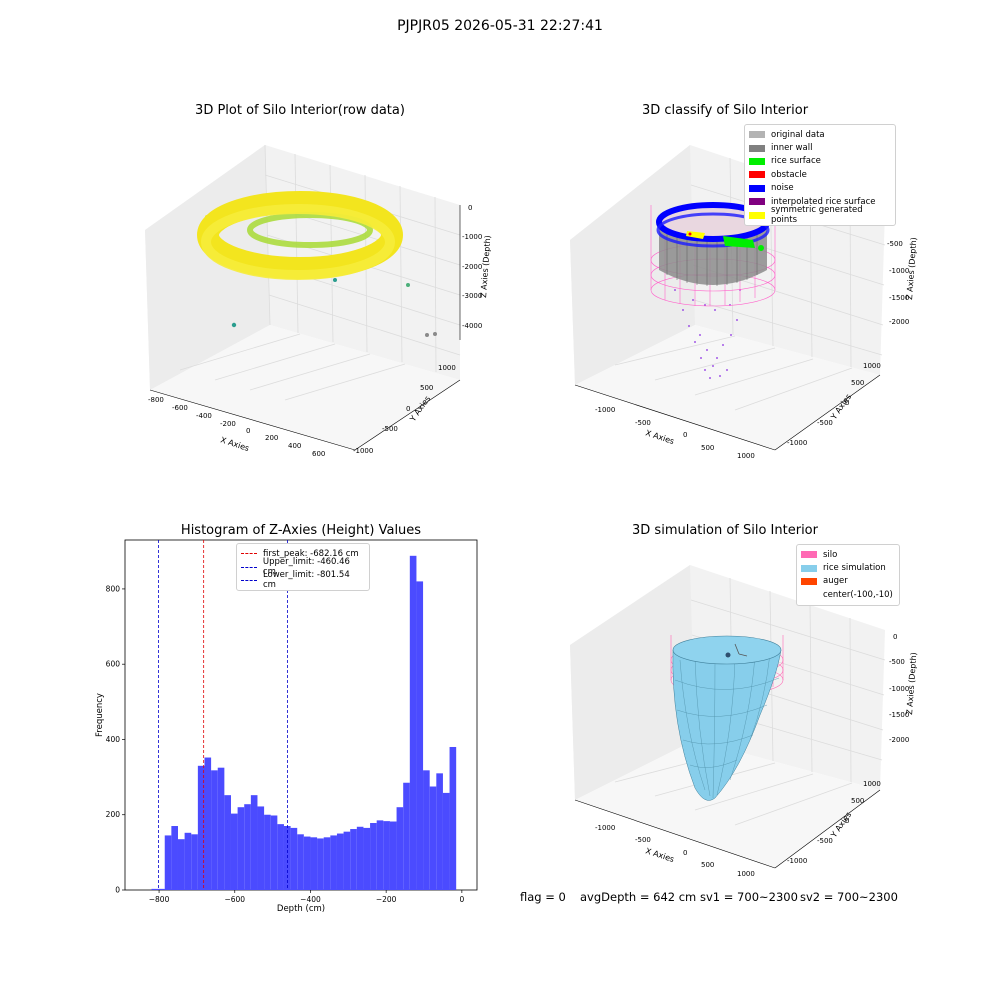  Describe the element at coordinates (311, 553) in the screenshot. I see `legend-label: first_peak: -682.16 cm` at that location.